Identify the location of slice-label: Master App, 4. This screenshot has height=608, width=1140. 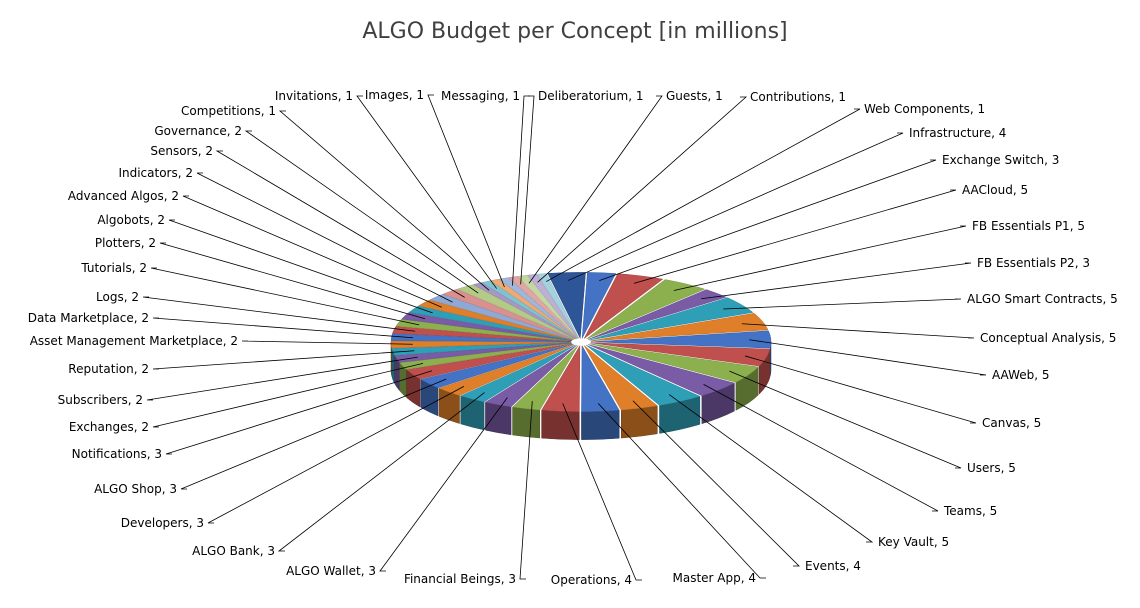
(714, 578).